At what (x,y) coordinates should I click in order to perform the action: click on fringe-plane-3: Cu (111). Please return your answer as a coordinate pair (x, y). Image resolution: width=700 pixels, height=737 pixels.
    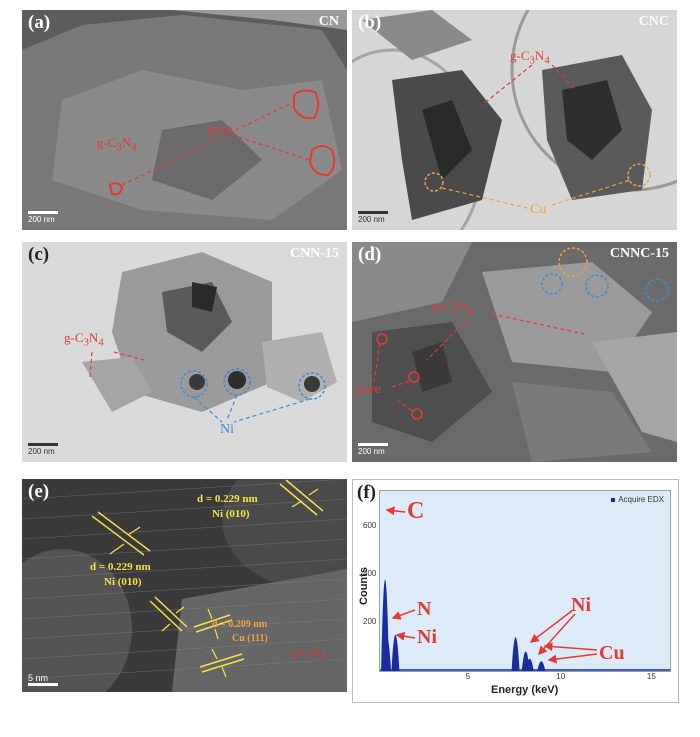
    Looking at the image, I should click on (250, 638).